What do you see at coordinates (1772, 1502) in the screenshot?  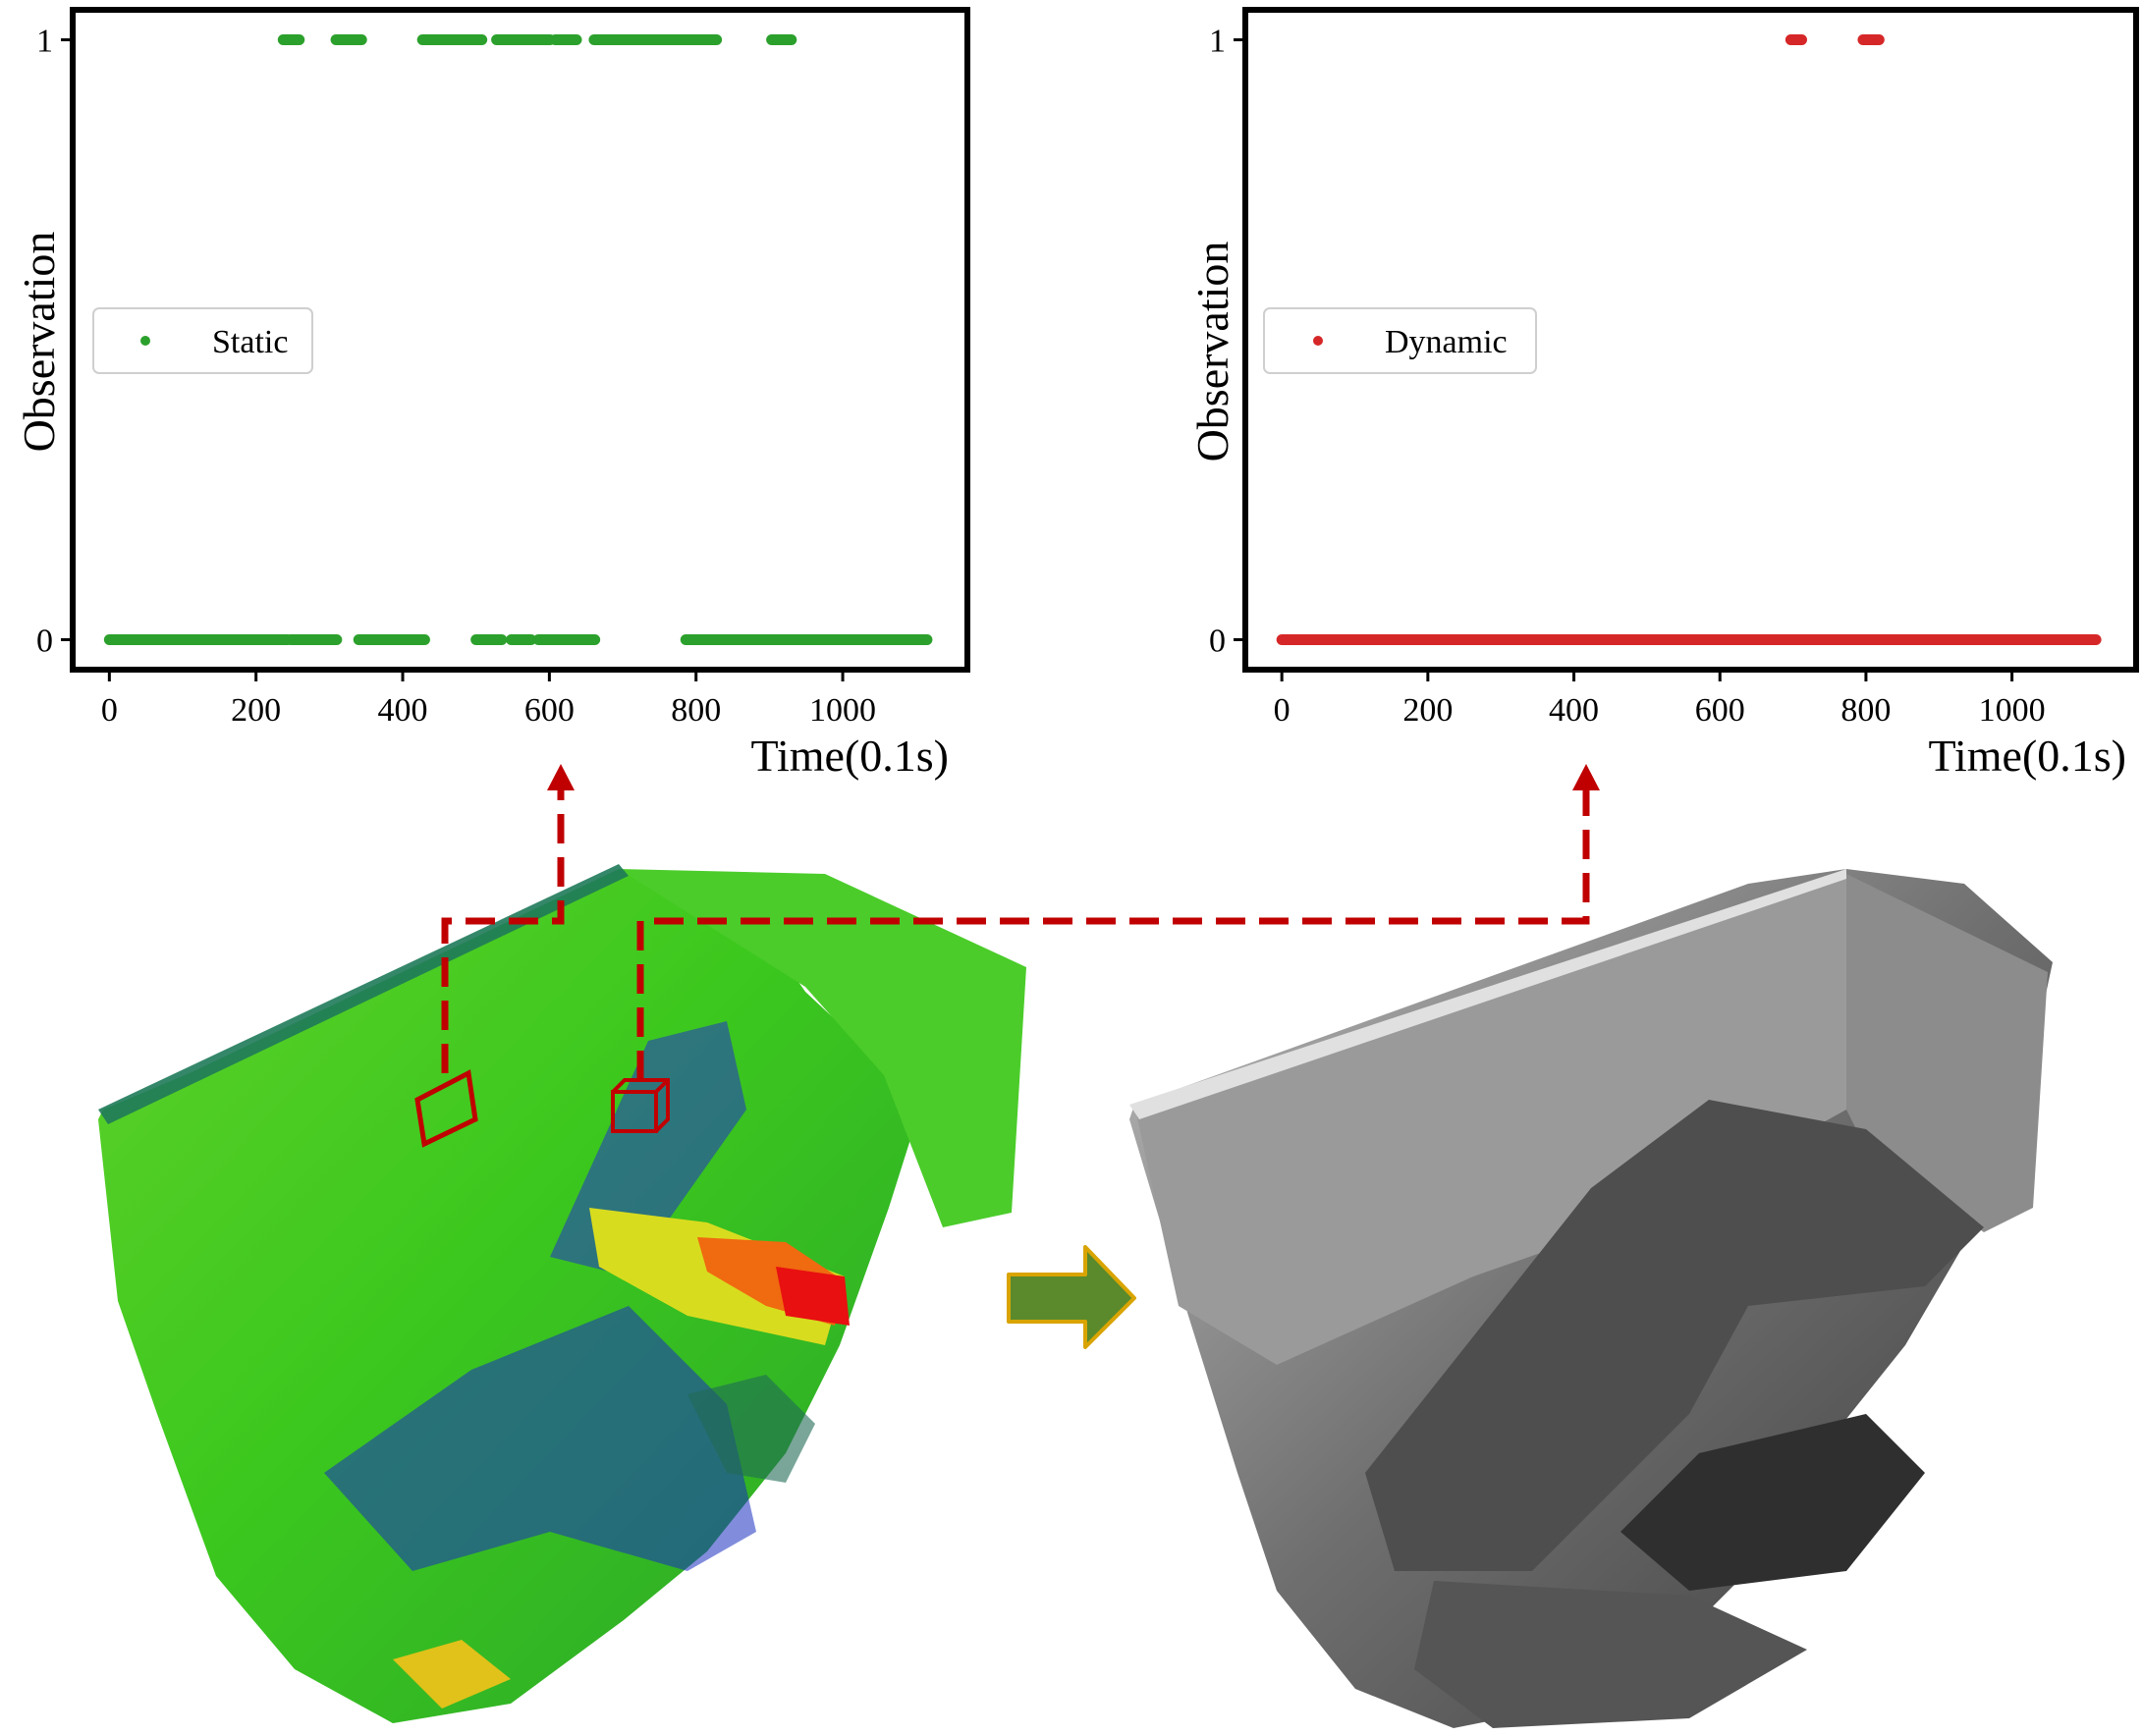 I see `gray-landing` at bounding box center [1772, 1502].